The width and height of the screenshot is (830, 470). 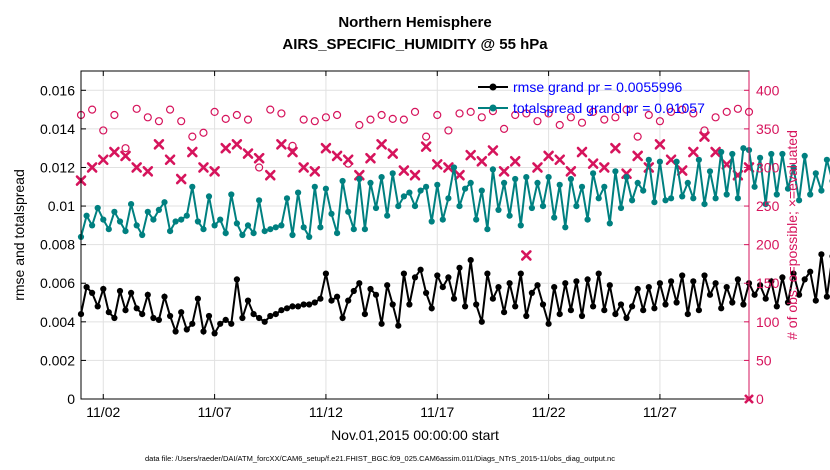 What do you see at coordinates (57, 322) in the screenshot?
I see `y-tick-label: 0.004` at bounding box center [57, 322].